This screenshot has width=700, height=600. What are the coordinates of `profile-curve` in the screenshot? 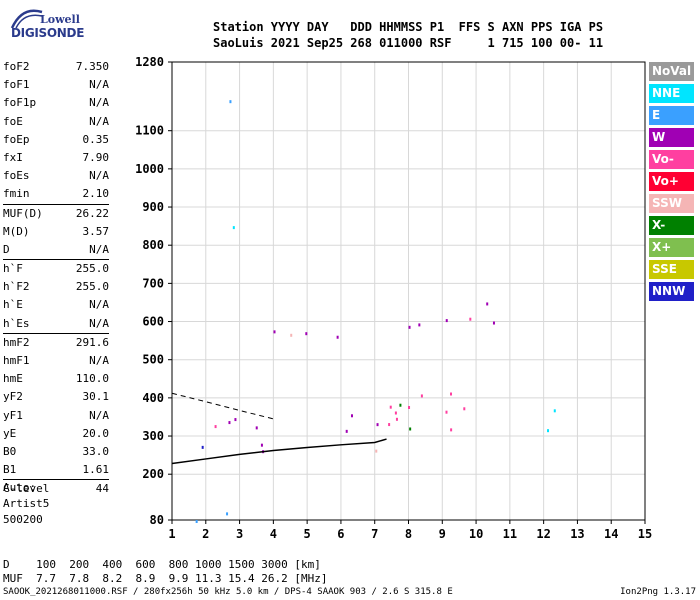 It's located at (279, 451).